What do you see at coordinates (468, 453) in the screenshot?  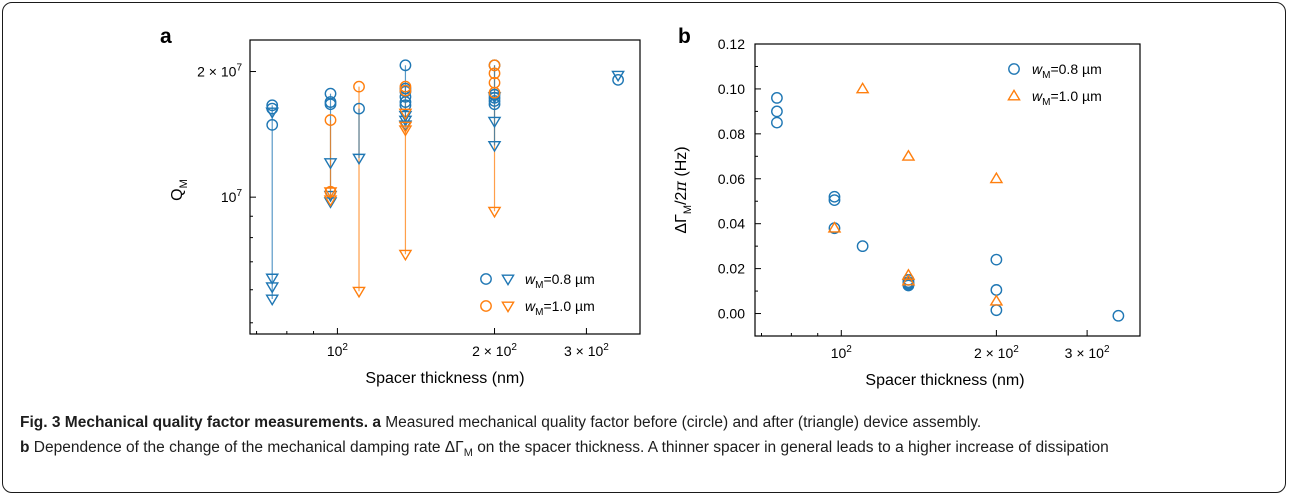 I see `caption-part-b-sub: M` at bounding box center [468, 453].